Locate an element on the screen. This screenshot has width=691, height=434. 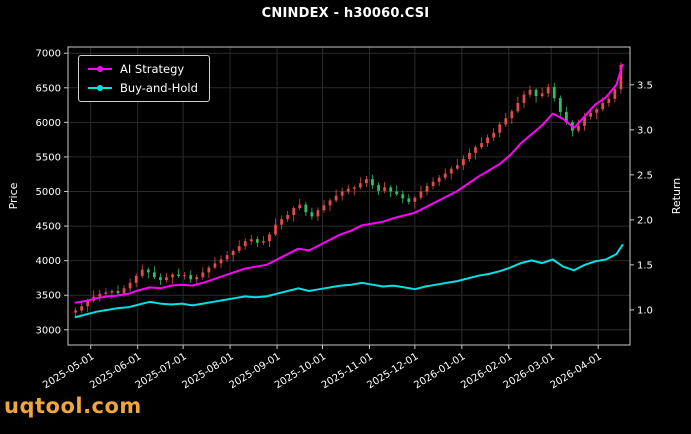
buy-and-hold-line-swatch is located at coordinates (100, 88).